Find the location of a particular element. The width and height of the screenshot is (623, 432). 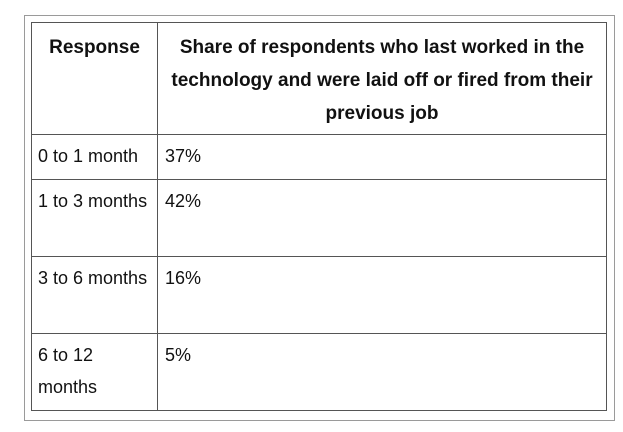

share-cell: 5% is located at coordinates (382, 372).